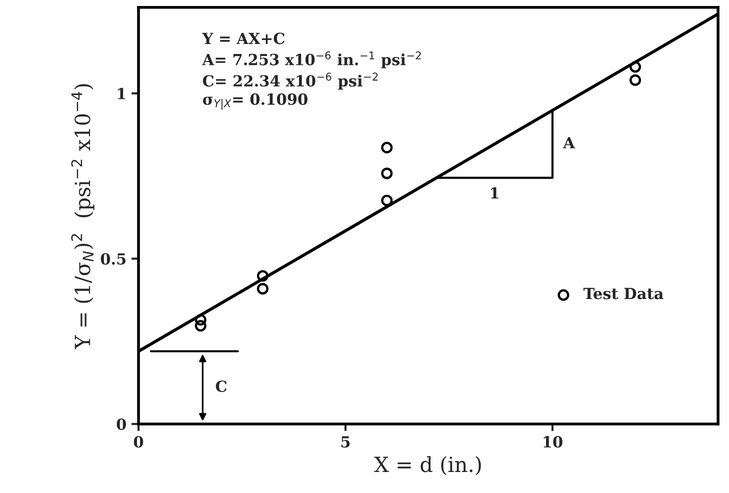 This screenshot has height=493, width=729. What do you see at coordinates (569, 142) in the screenshot?
I see `annotation: A` at bounding box center [569, 142].